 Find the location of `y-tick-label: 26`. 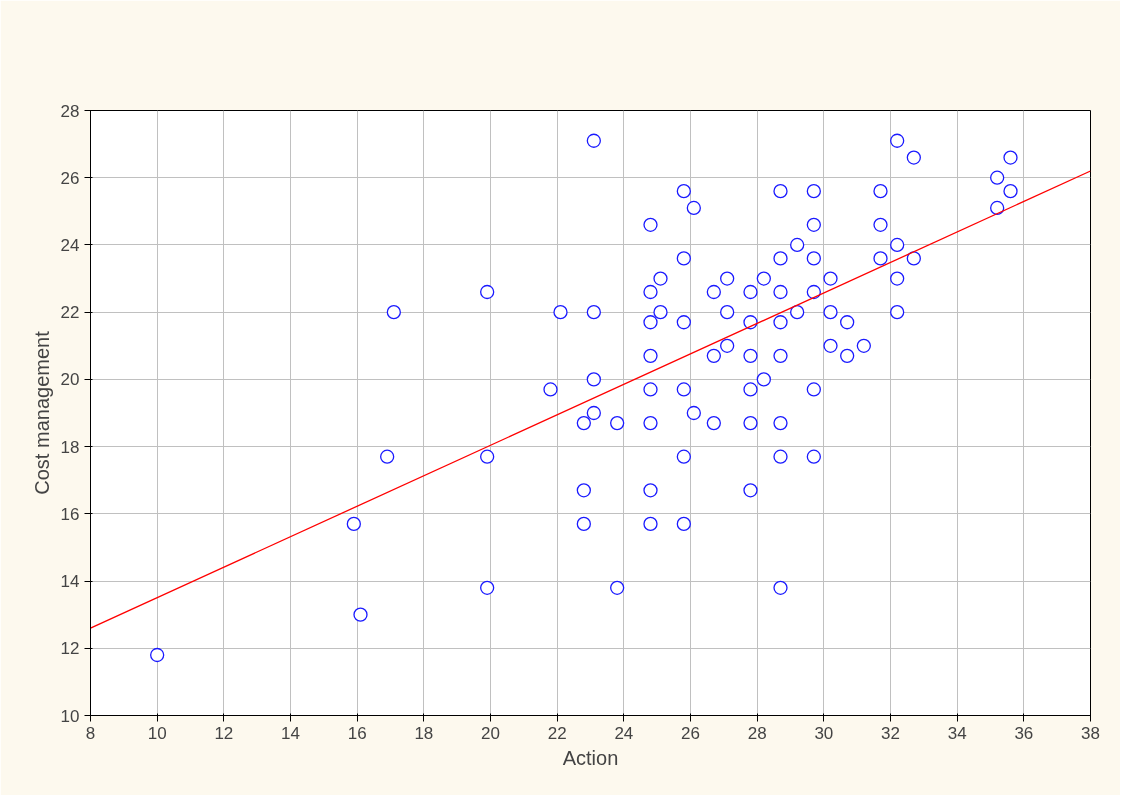

y-tick-label: 26 is located at coordinates (70, 178).